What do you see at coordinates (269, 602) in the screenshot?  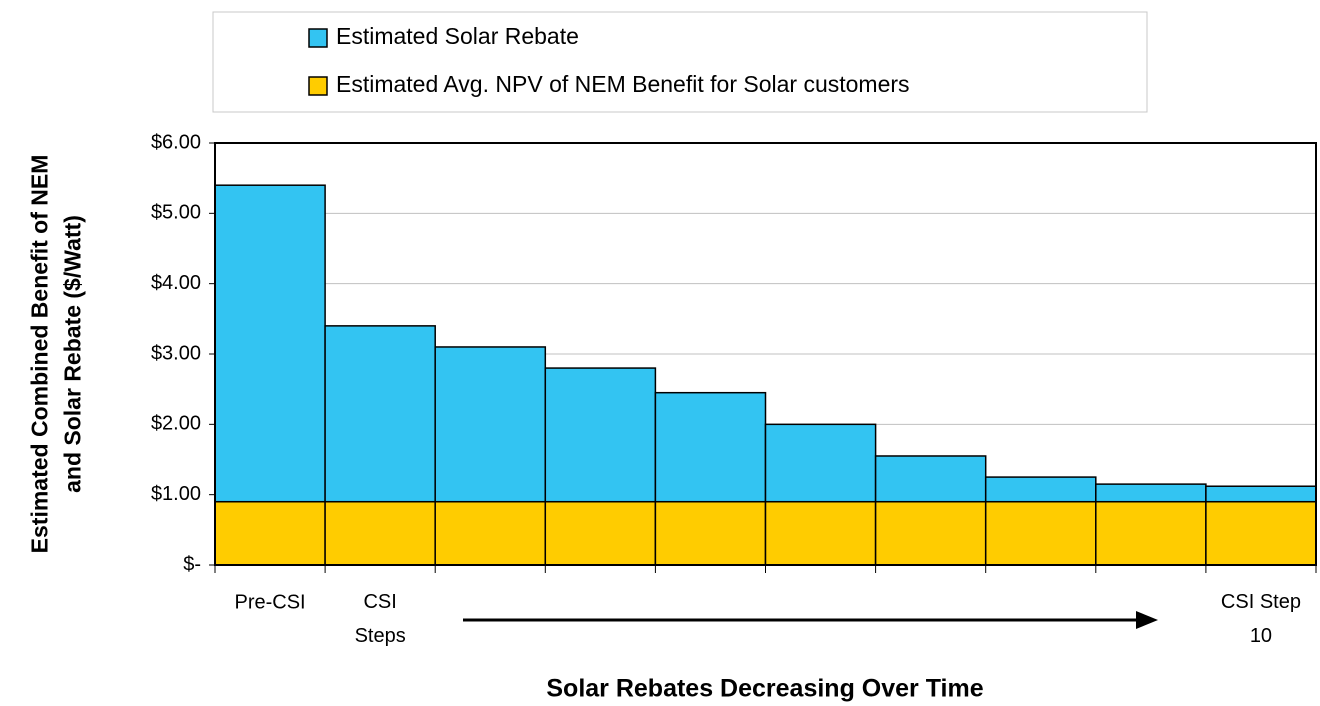 I see `x-tick-label: Pre-CSI` at bounding box center [269, 602].